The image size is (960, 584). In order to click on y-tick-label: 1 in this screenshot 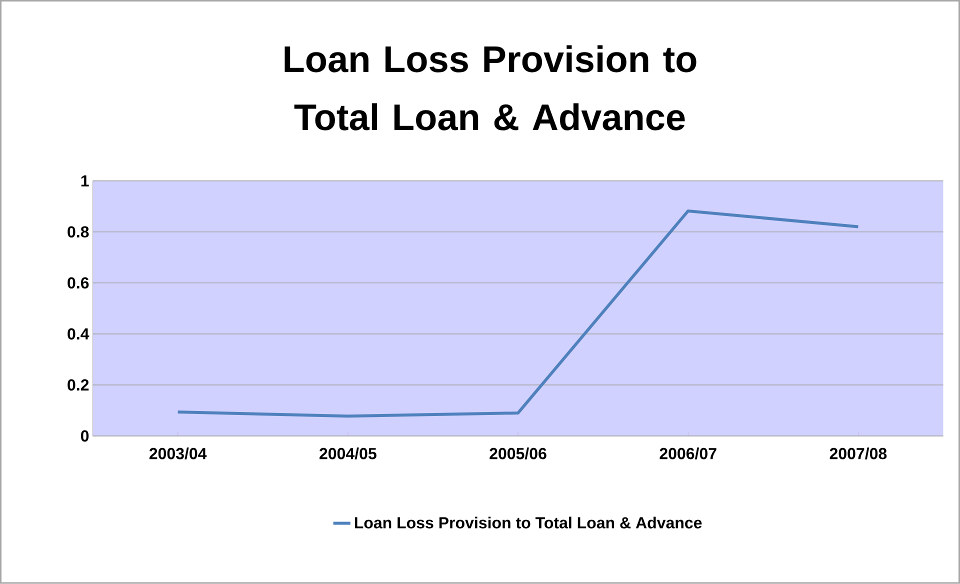, I will do `click(85, 180)`.